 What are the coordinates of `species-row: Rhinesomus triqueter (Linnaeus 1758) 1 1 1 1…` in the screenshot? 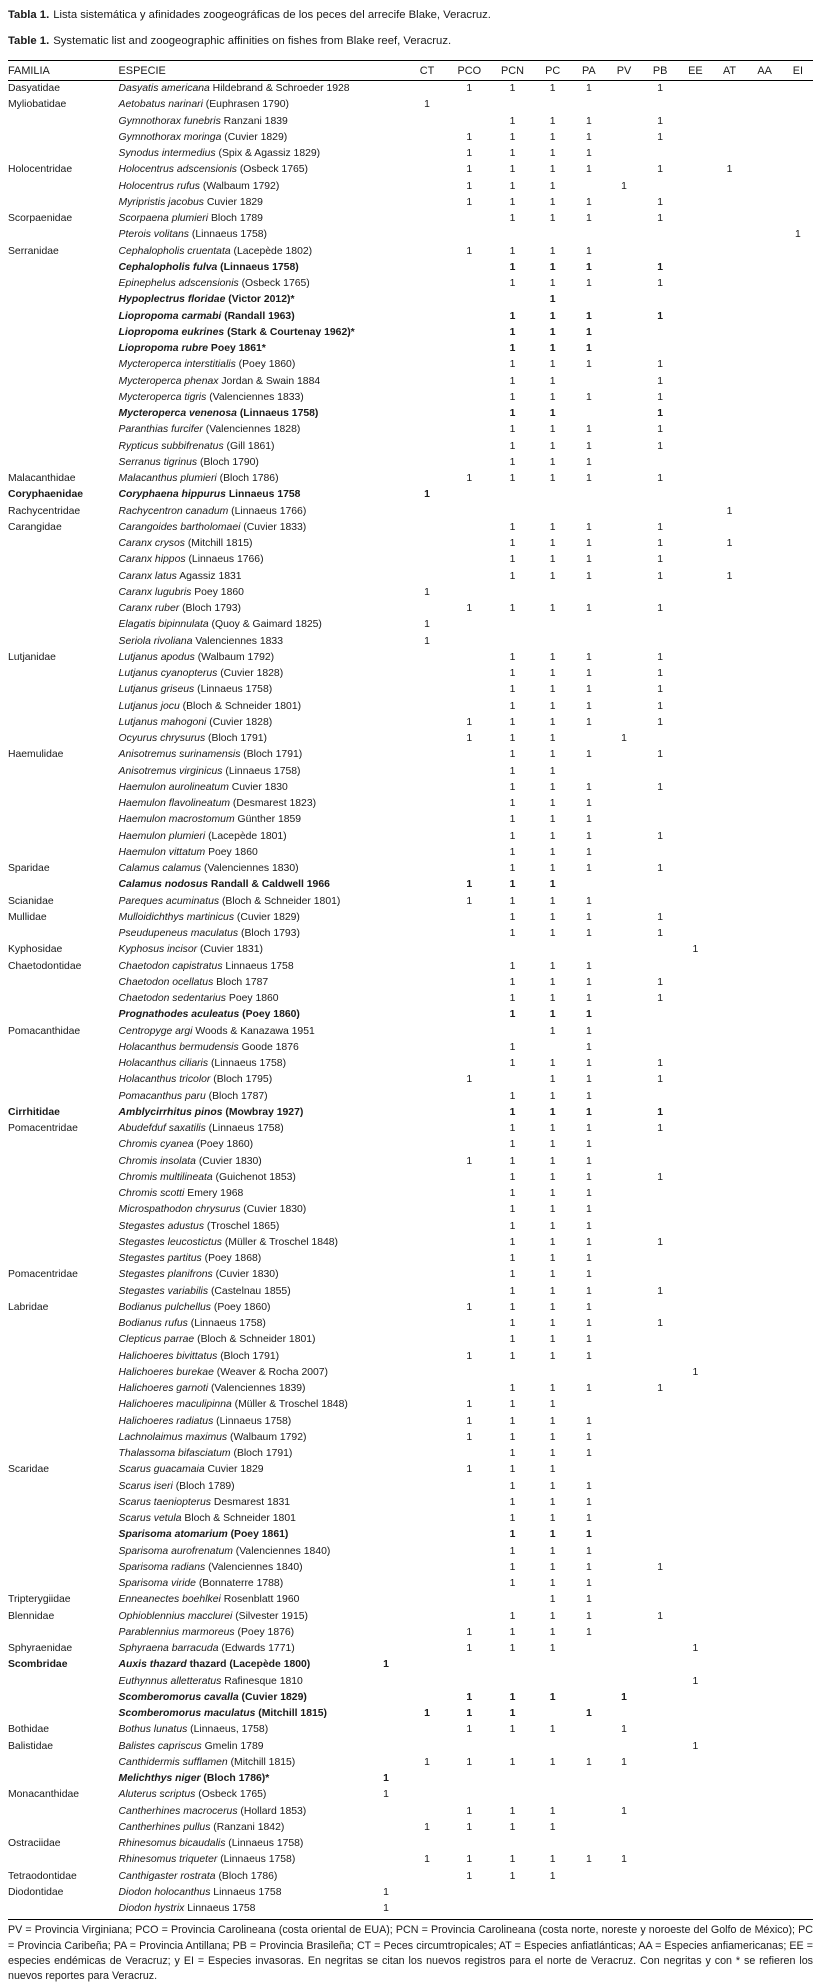 It's located at (410, 1860).